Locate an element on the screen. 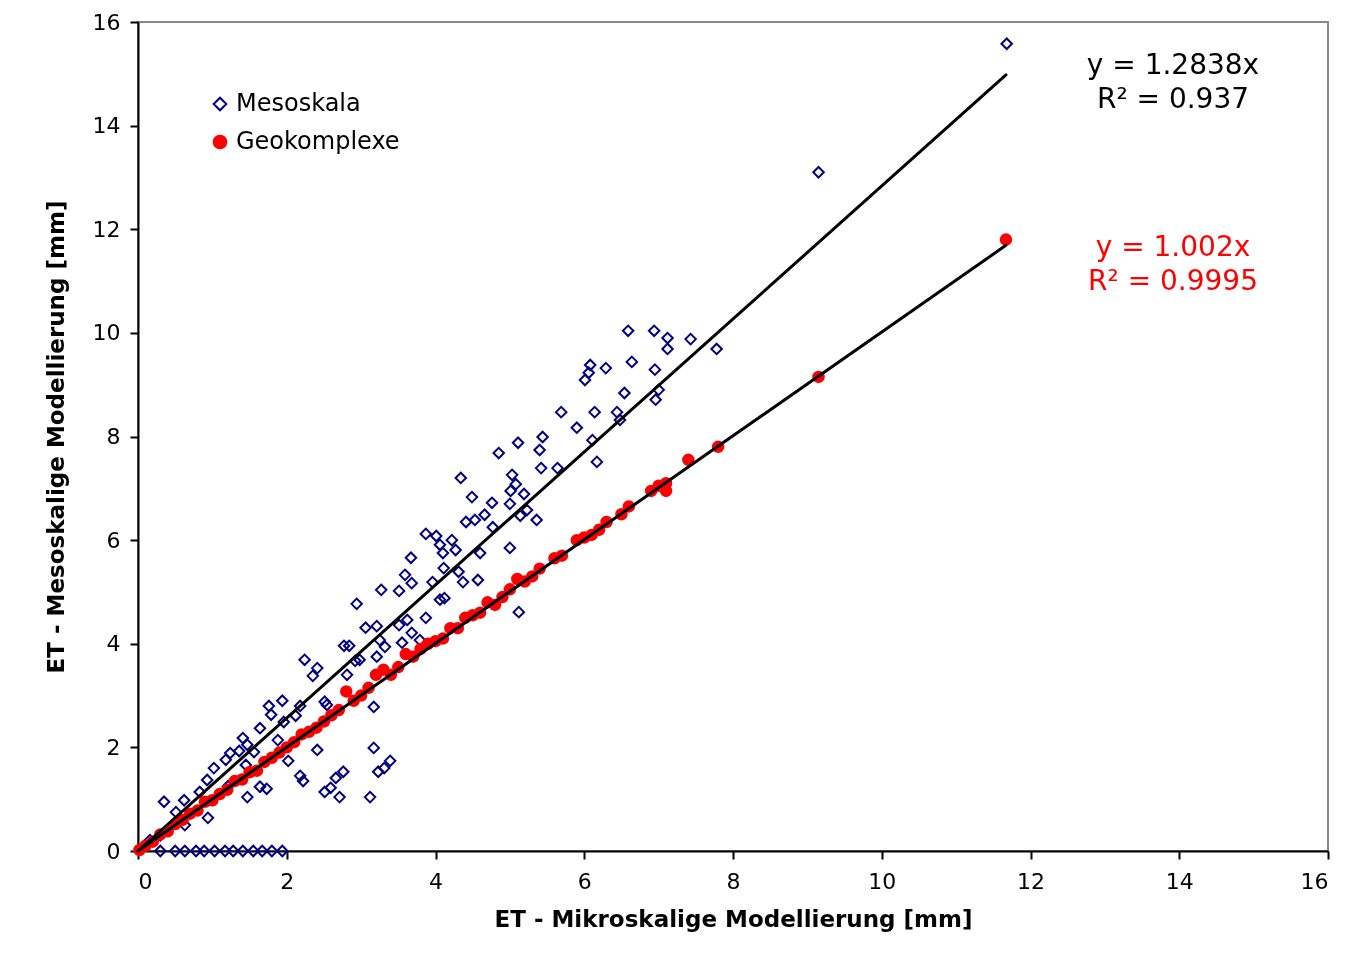 Image resolution: width=1352 pixels, height=979 pixels. annotation: y = 1.002x R² = 0.9995 is located at coordinates (1173, 263).